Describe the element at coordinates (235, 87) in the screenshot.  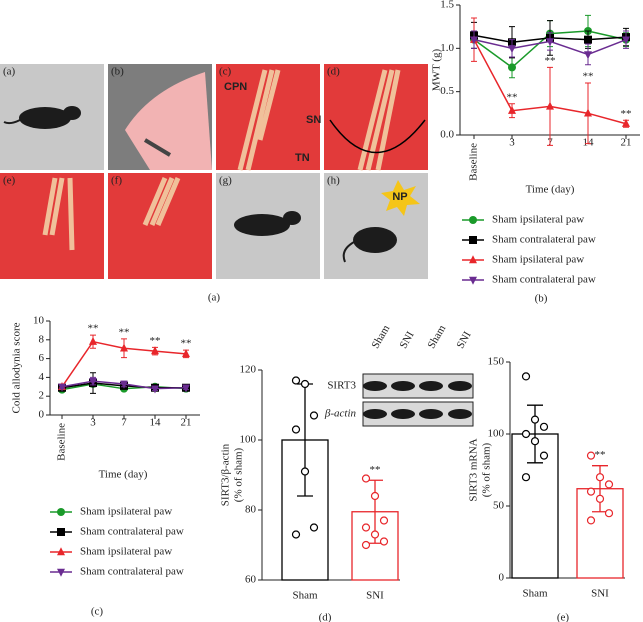
I see `nerve-label: CPN` at that location.